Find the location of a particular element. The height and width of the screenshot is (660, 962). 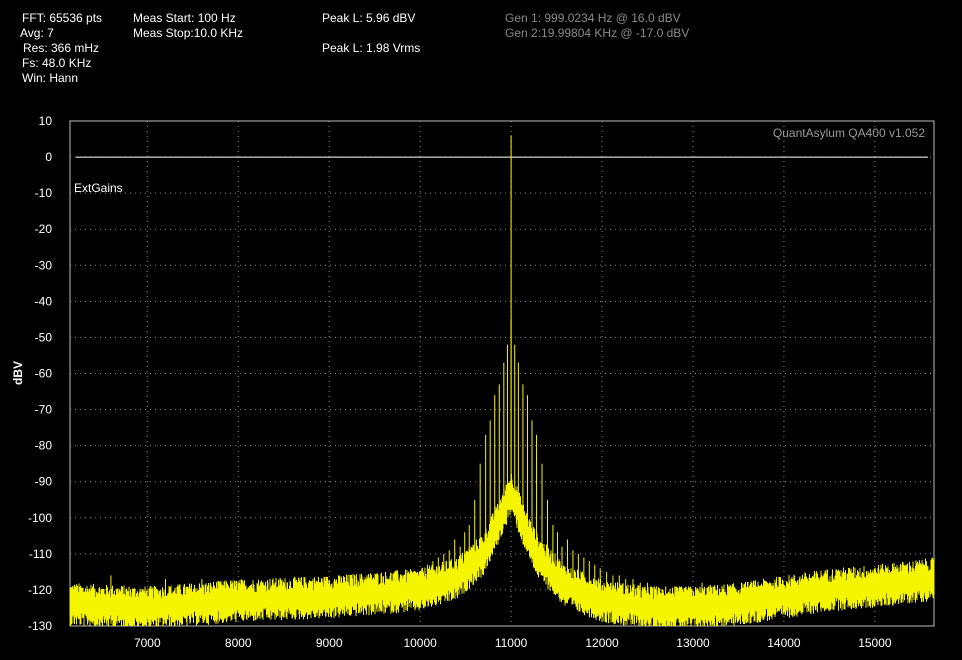

meas-start-label: Meas Start: 100 Hz is located at coordinates (184, 18).